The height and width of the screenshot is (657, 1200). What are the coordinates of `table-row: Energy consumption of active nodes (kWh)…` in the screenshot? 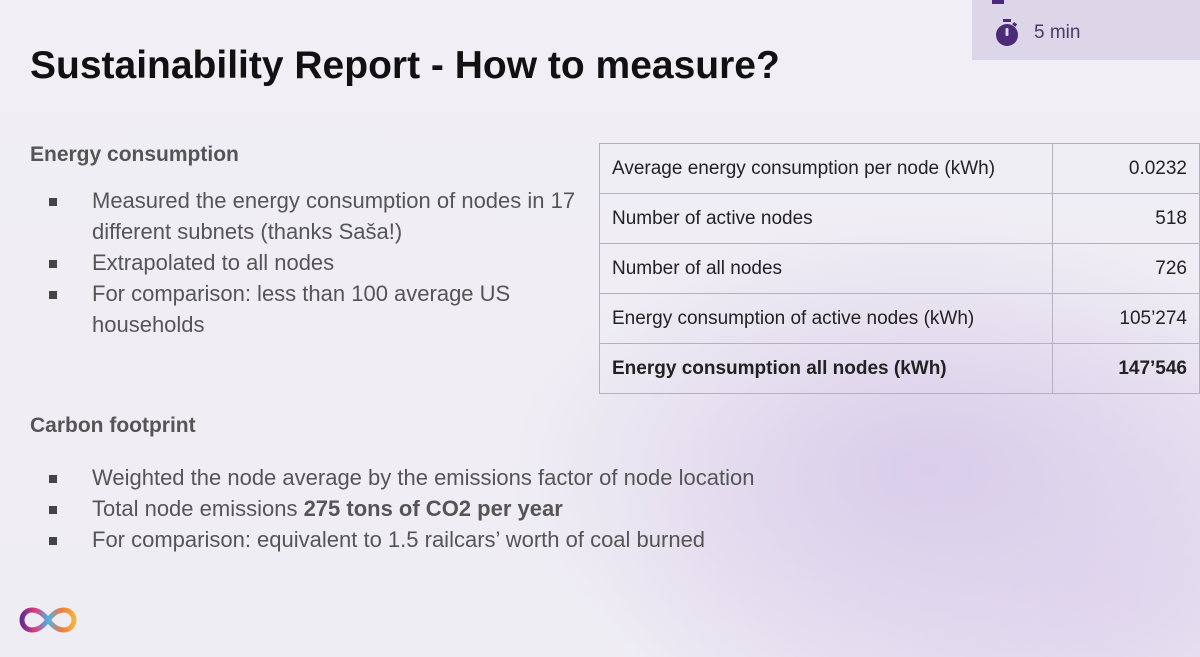 It's located at (899, 318).